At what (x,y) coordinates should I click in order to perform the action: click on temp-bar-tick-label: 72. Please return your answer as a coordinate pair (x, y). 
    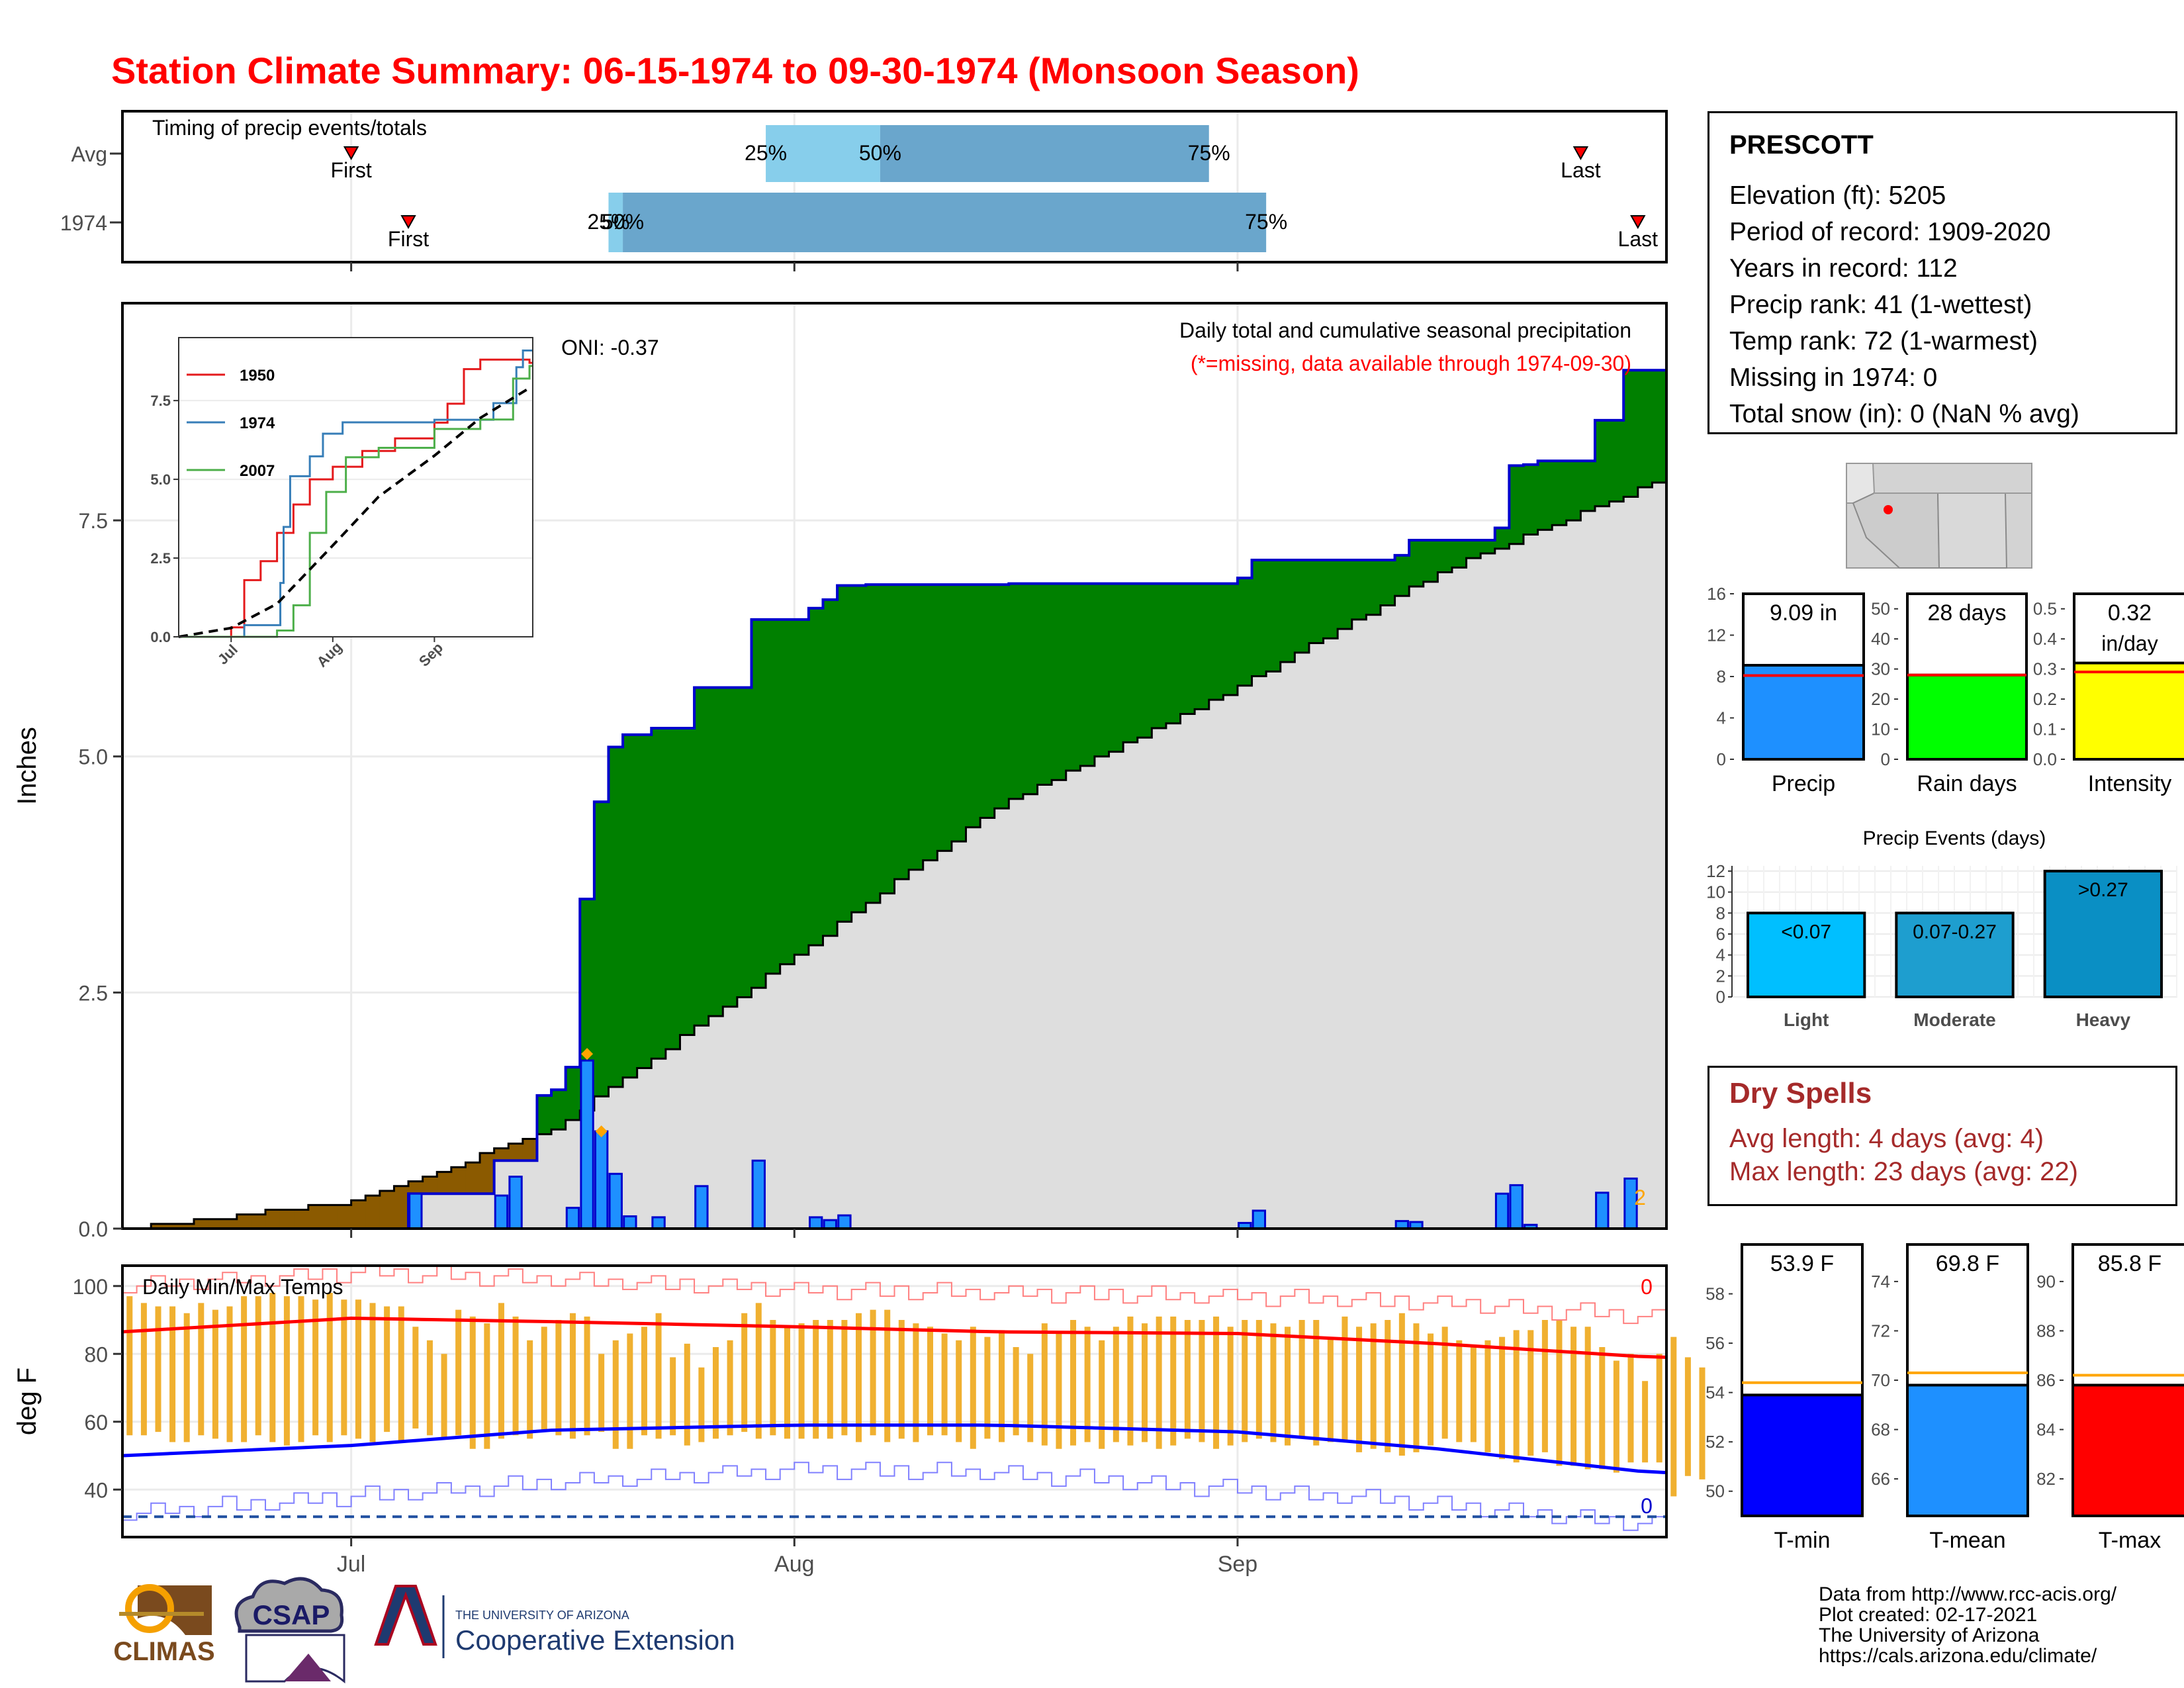
    Looking at the image, I should click on (1880, 1330).